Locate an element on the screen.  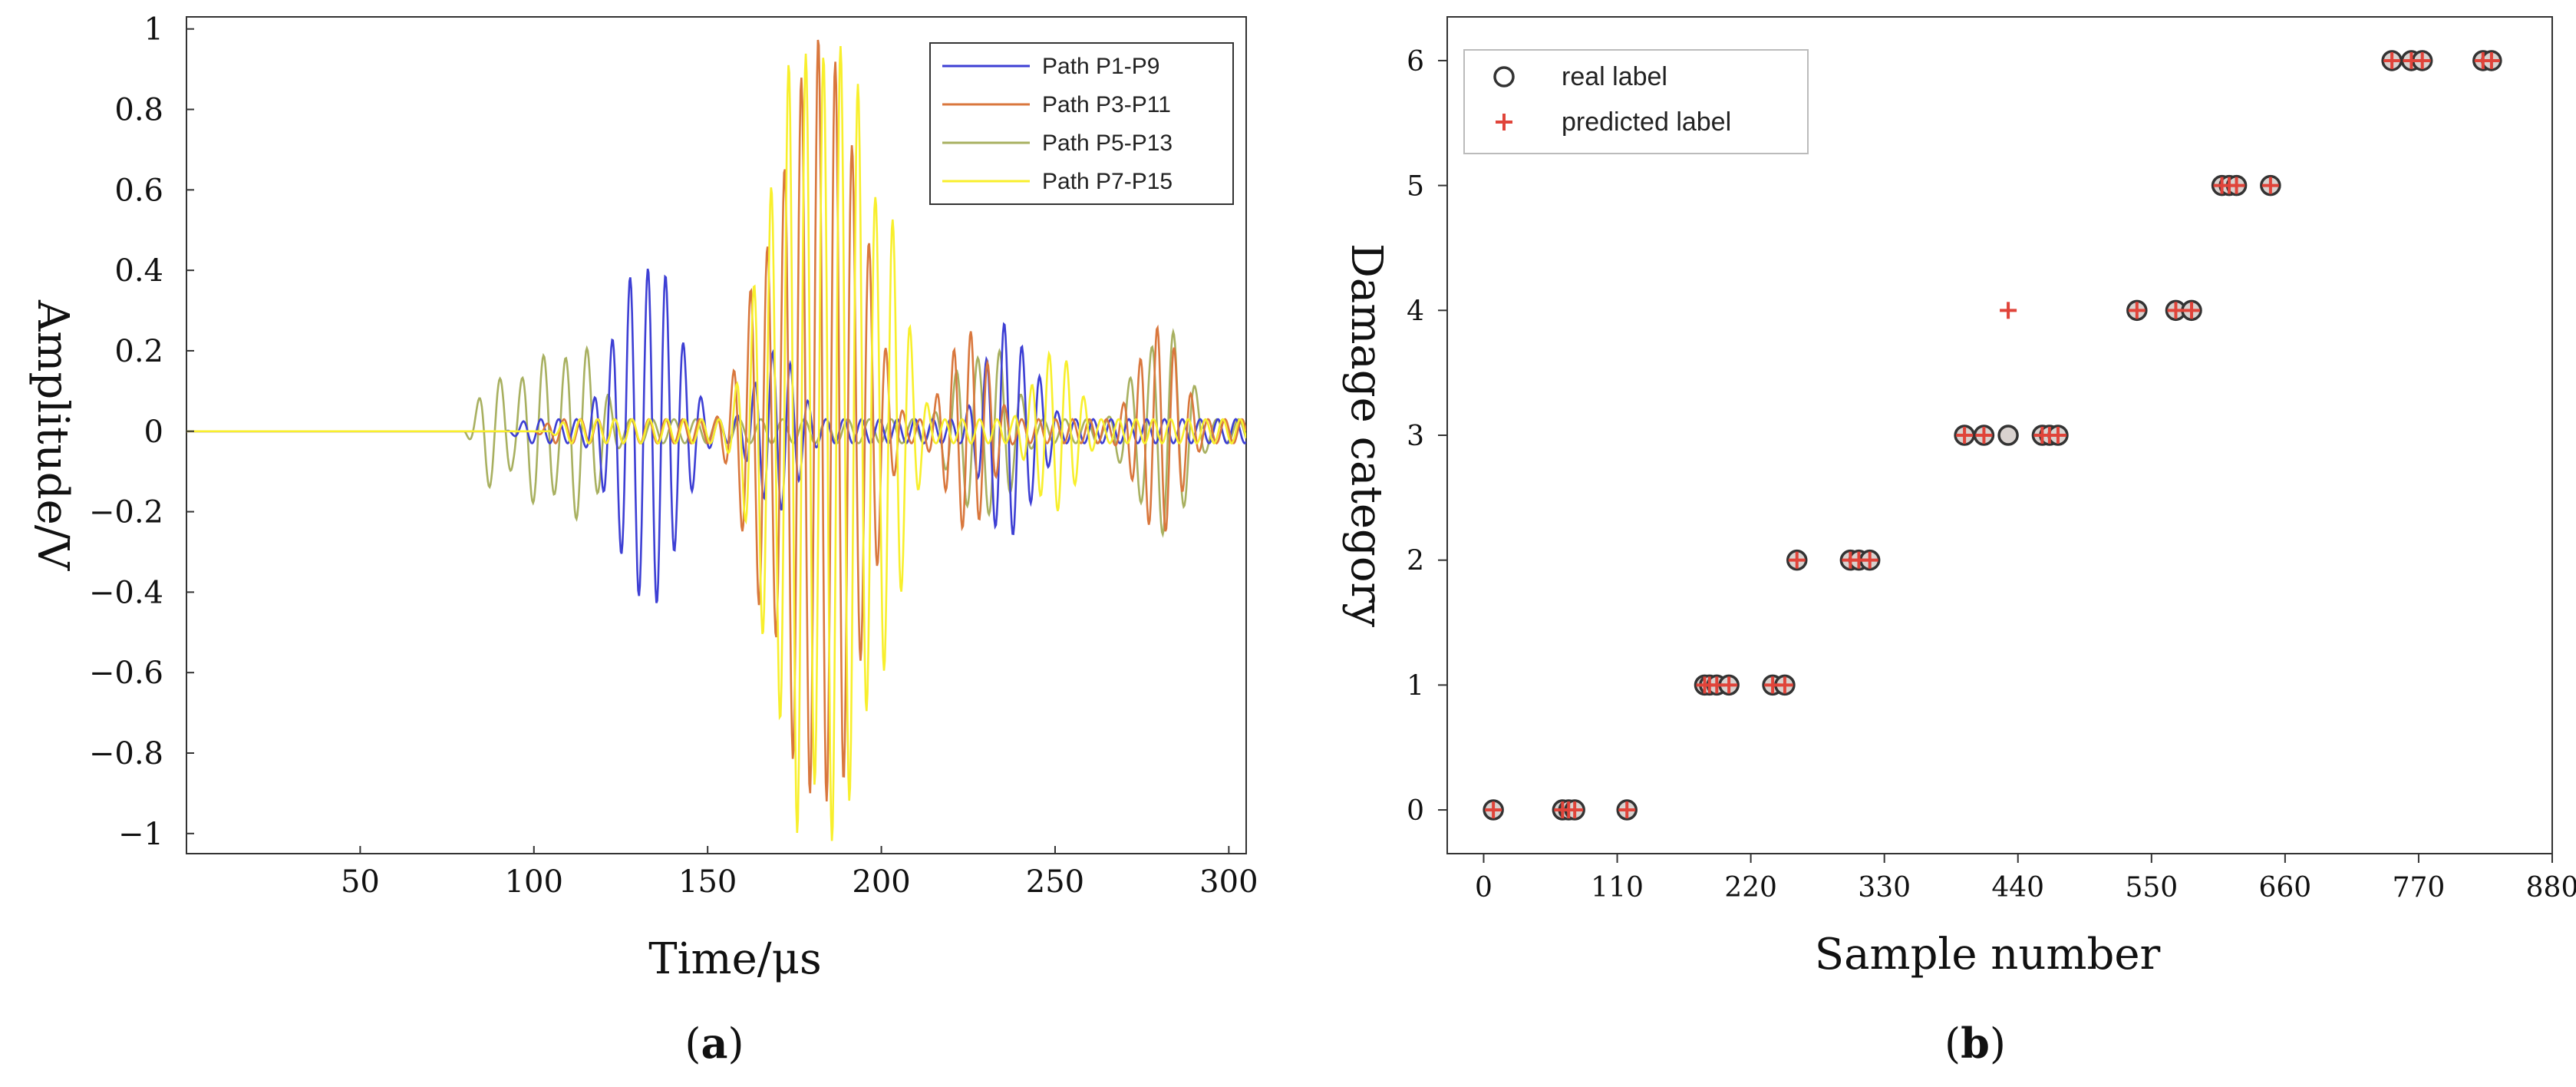
x-tick-label-a: 300 is located at coordinates (1228, 882).